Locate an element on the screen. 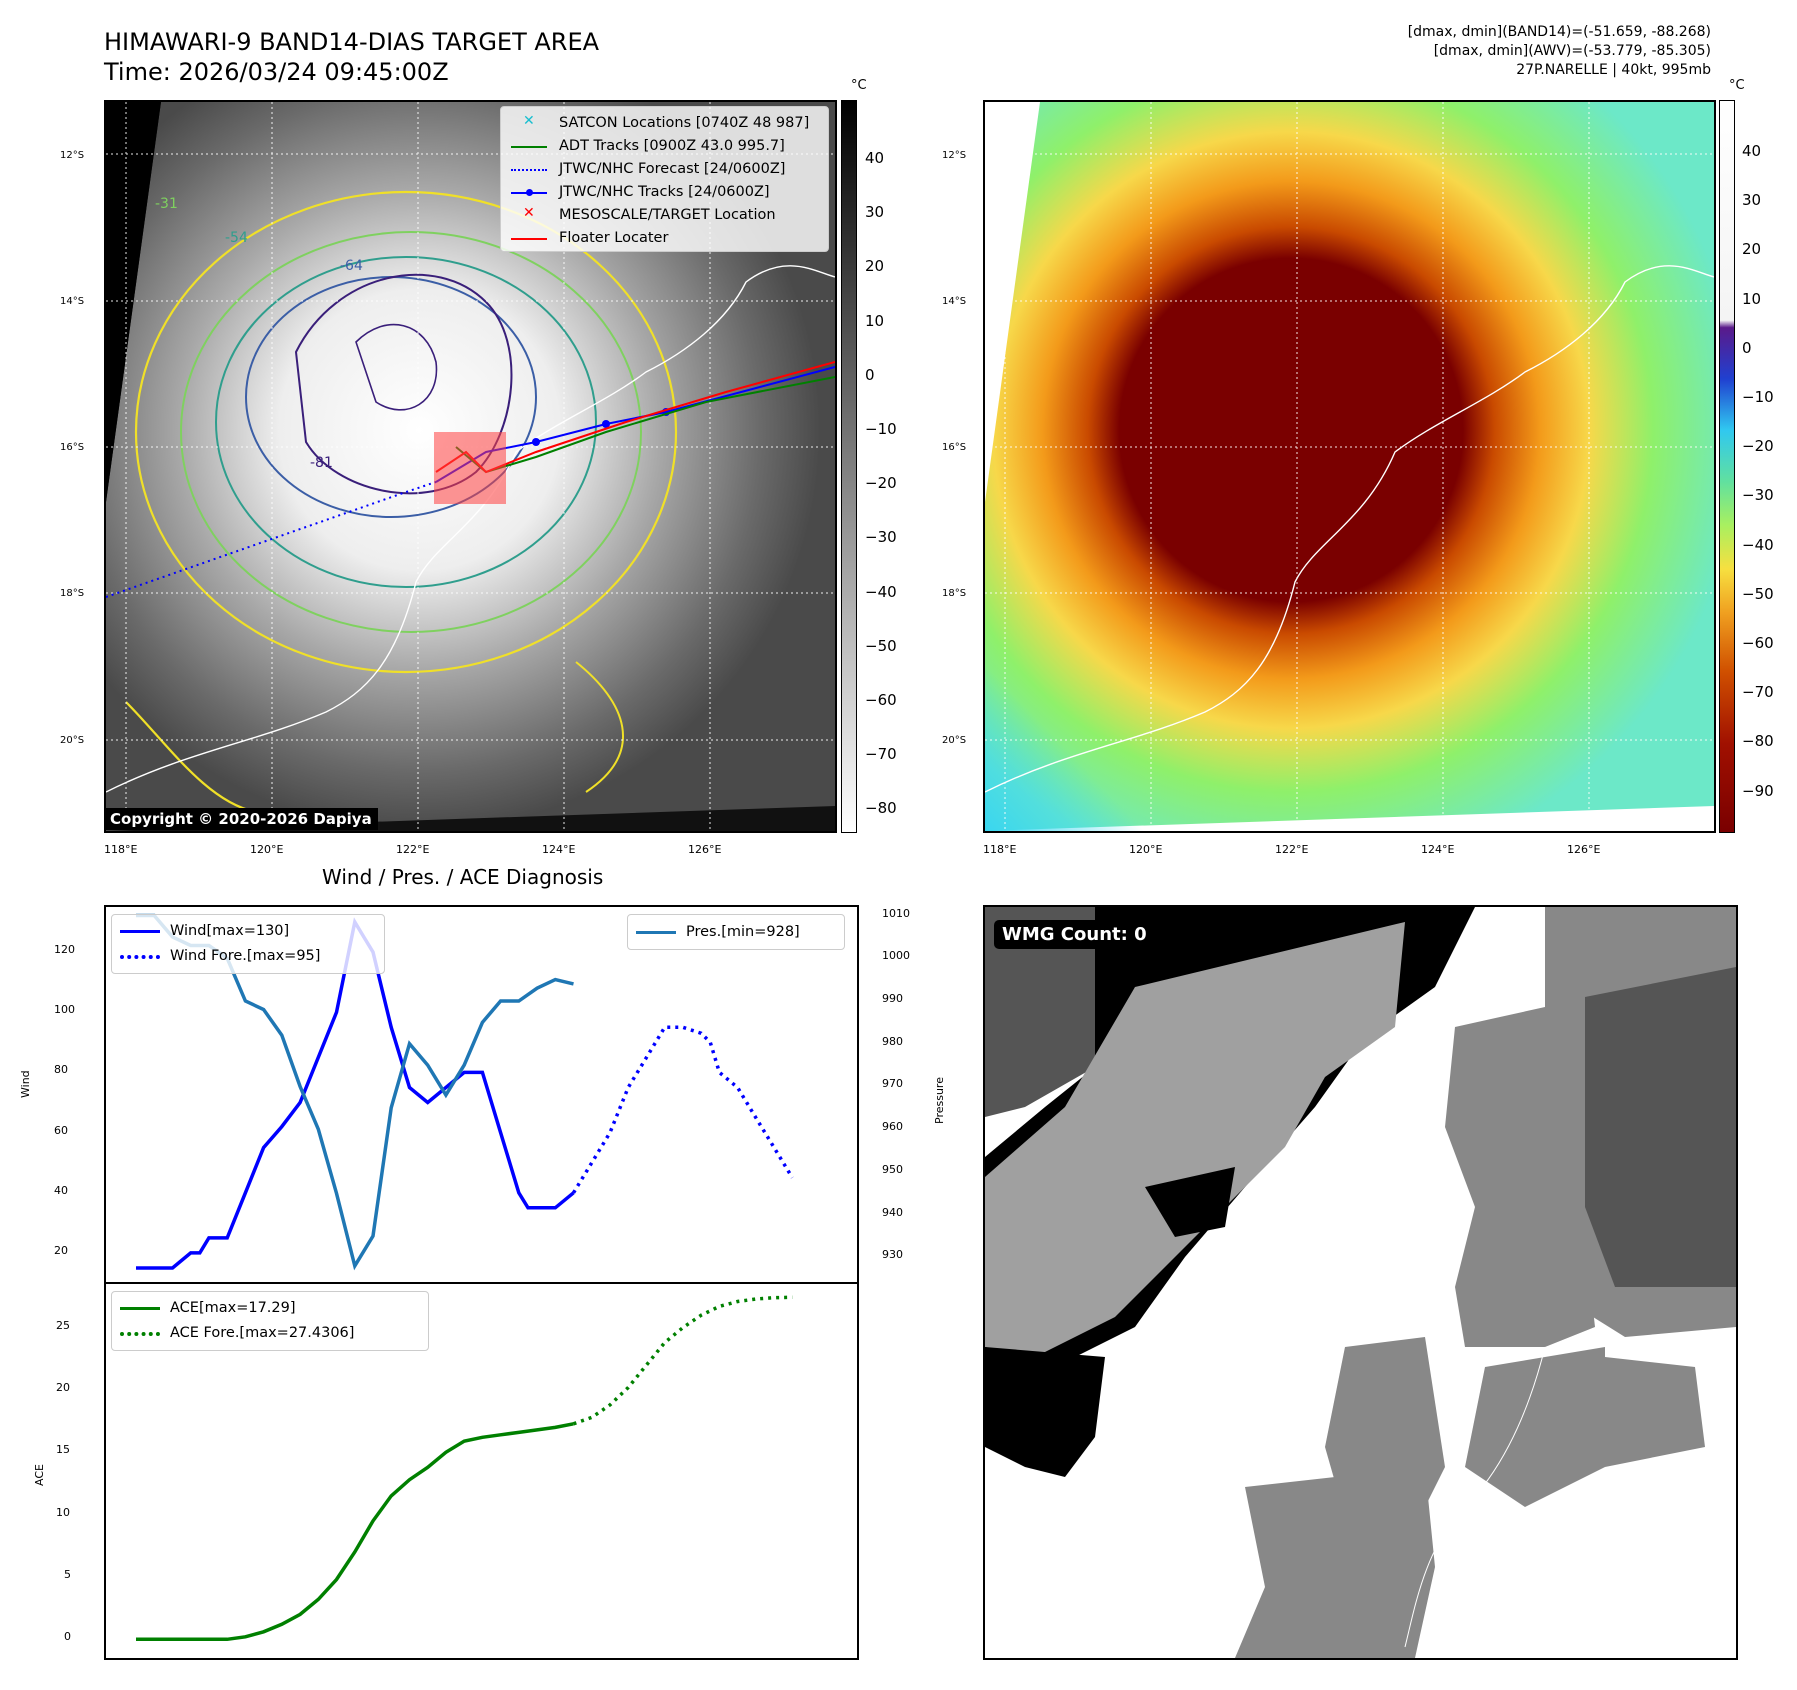  ace-axis-label: ACE is located at coordinates (39, 1475).